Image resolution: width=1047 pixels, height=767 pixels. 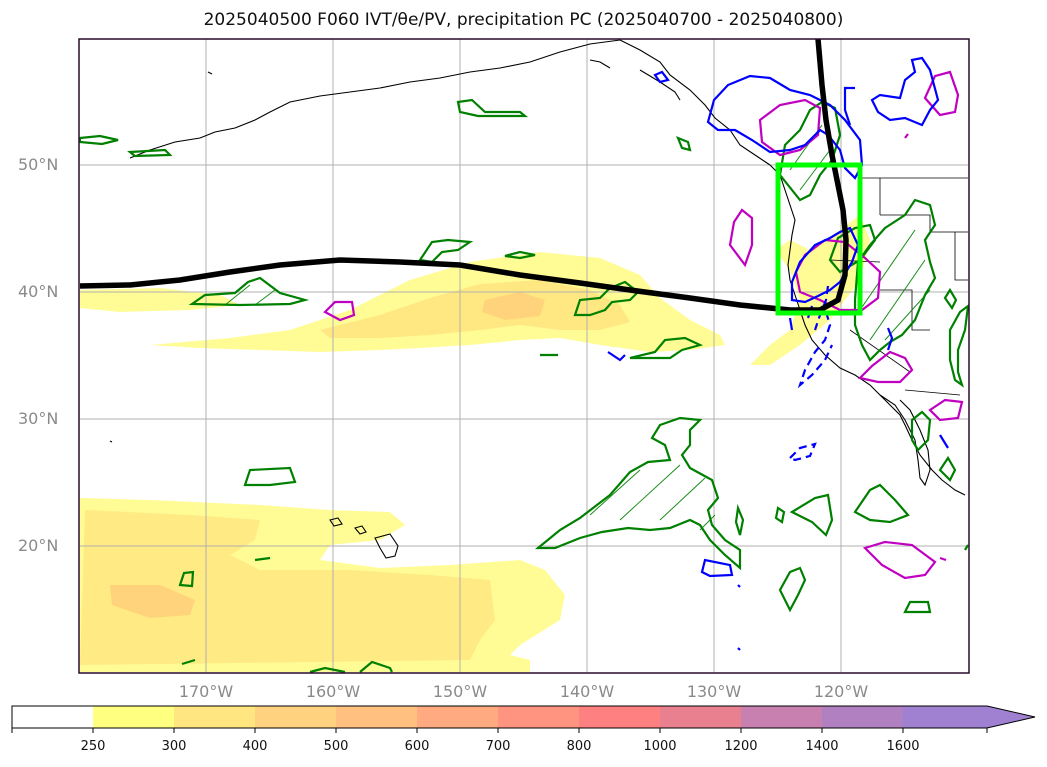 What do you see at coordinates (822, 746) in the screenshot?
I see `colorbar-tick: 1400` at bounding box center [822, 746].